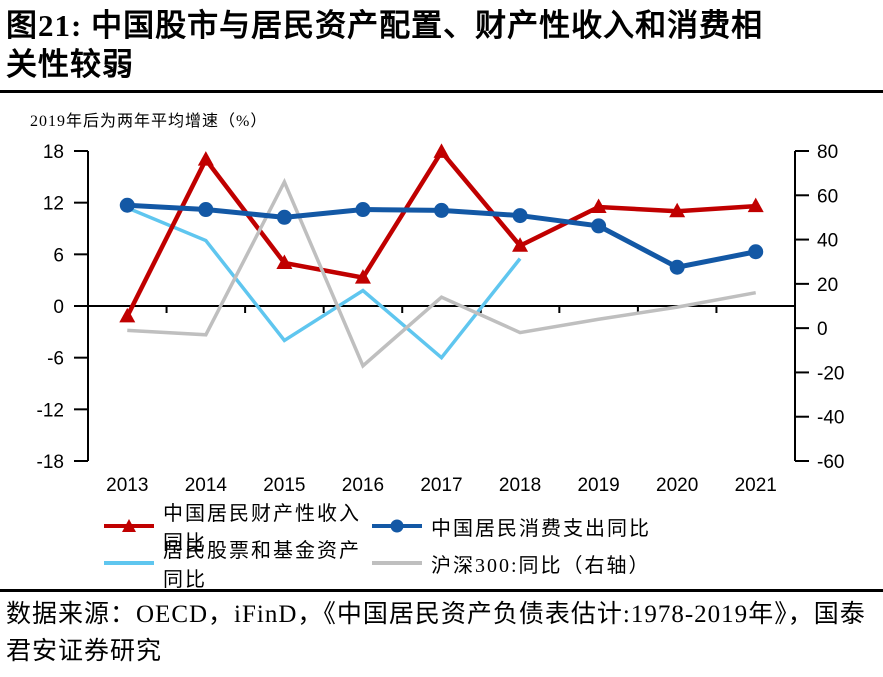 The height and width of the screenshot is (677, 883). What do you see at coordinates (397, 563) in the screenshot?
I see `gray-line-swatch` at bounding box center [397, 563].